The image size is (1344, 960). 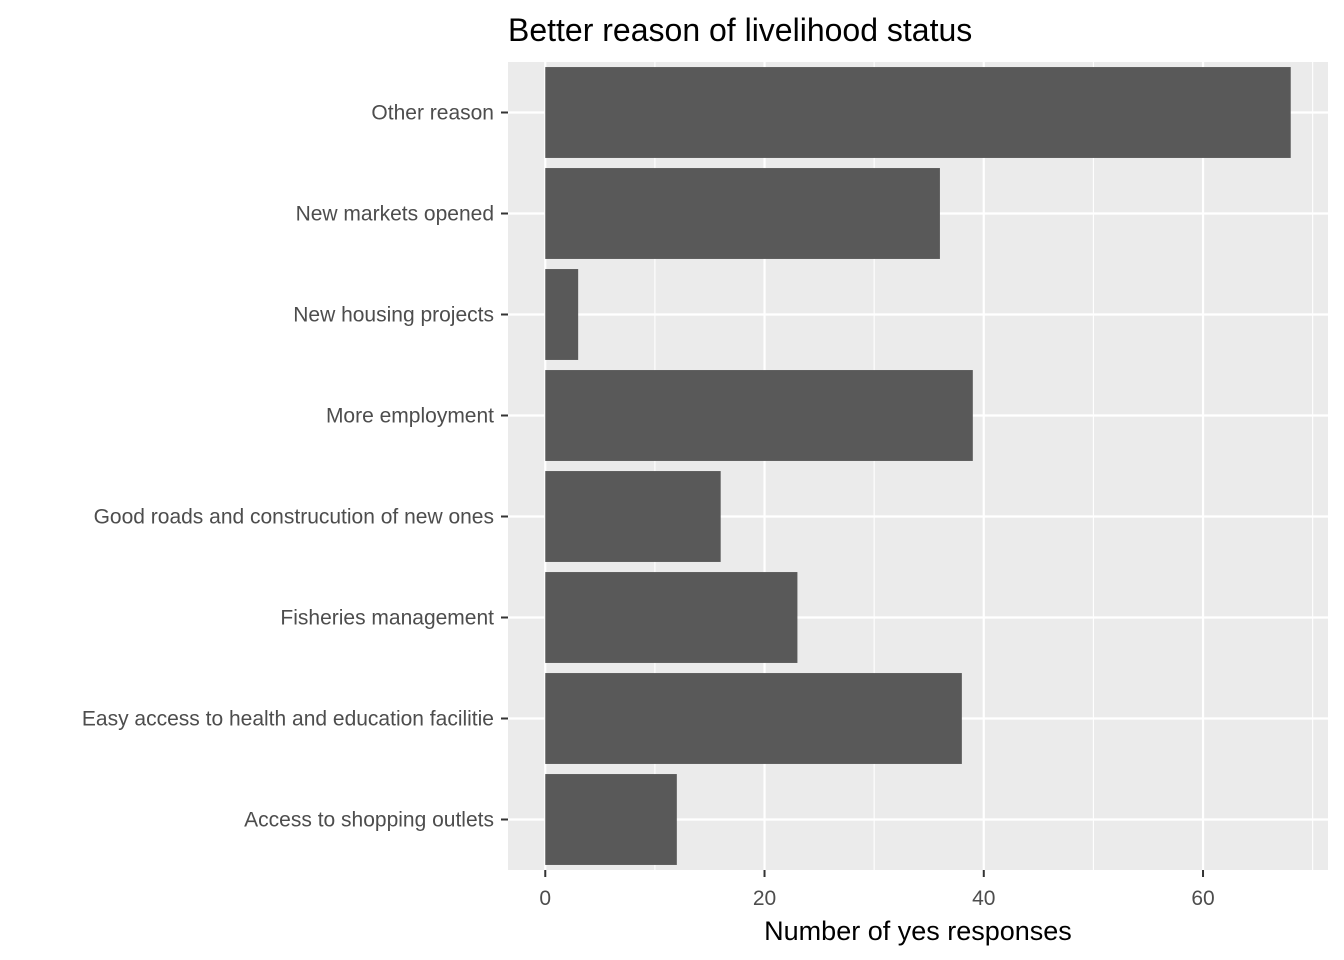 I want to click on x-tick-label: 20, so click(x=764, y=898).